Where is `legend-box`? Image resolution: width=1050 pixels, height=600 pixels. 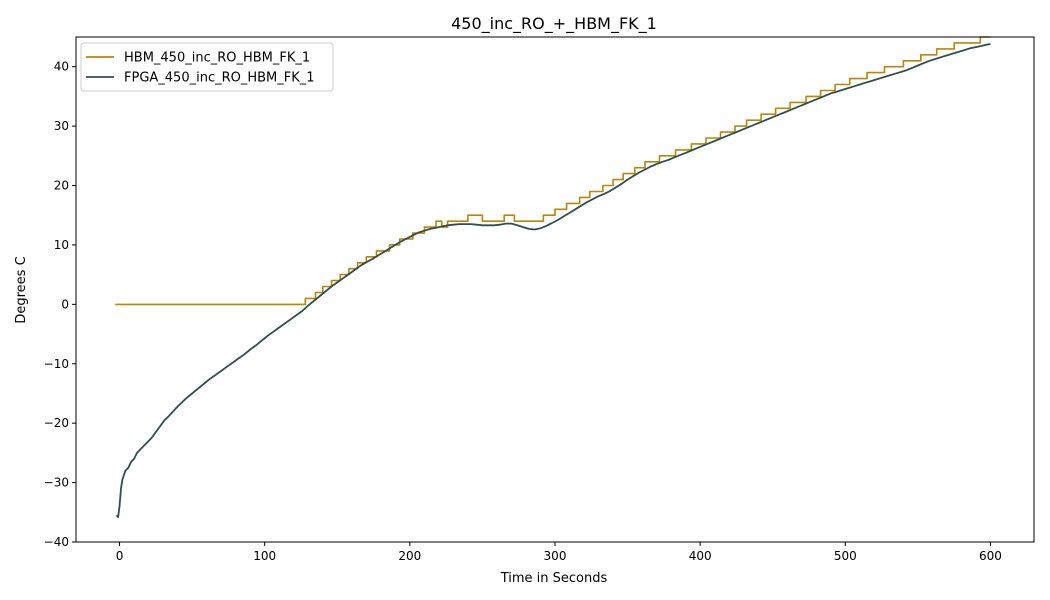 legend-box is located at coordinates (207, 67).